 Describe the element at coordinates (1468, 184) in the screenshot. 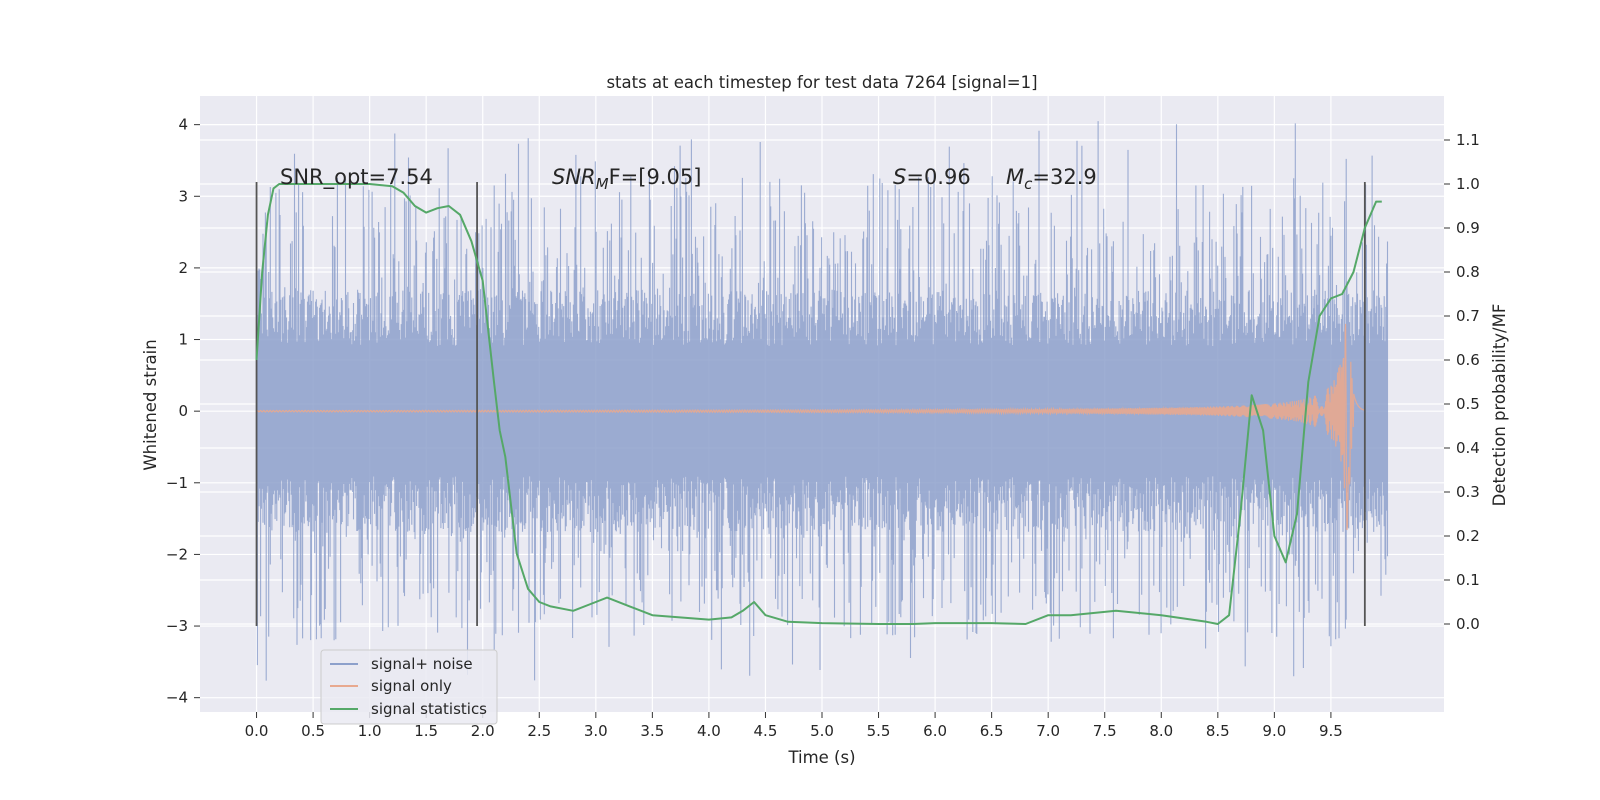

I see `y2-tick-label: 1.0` at that location.